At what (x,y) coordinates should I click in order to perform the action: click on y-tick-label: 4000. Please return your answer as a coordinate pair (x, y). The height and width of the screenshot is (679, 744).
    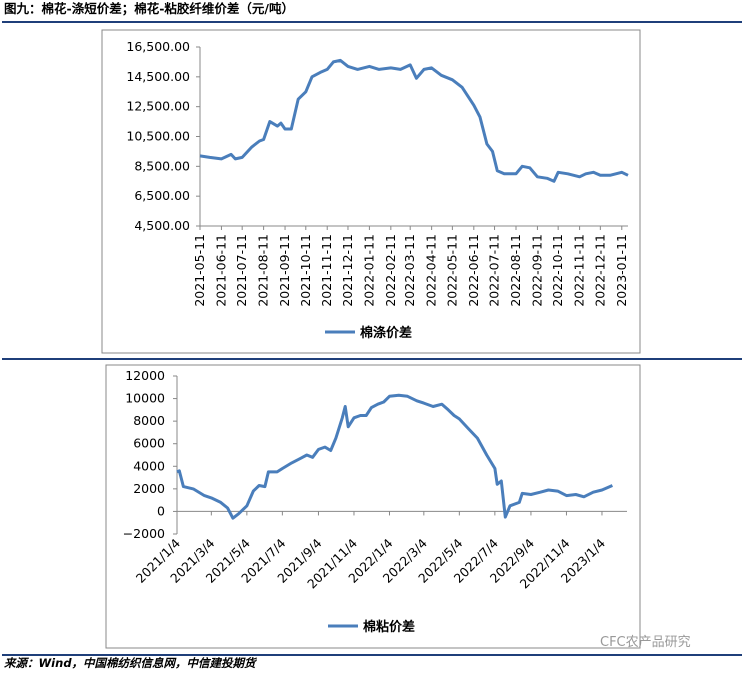
    Looking at the image, I should click on (149, 465).